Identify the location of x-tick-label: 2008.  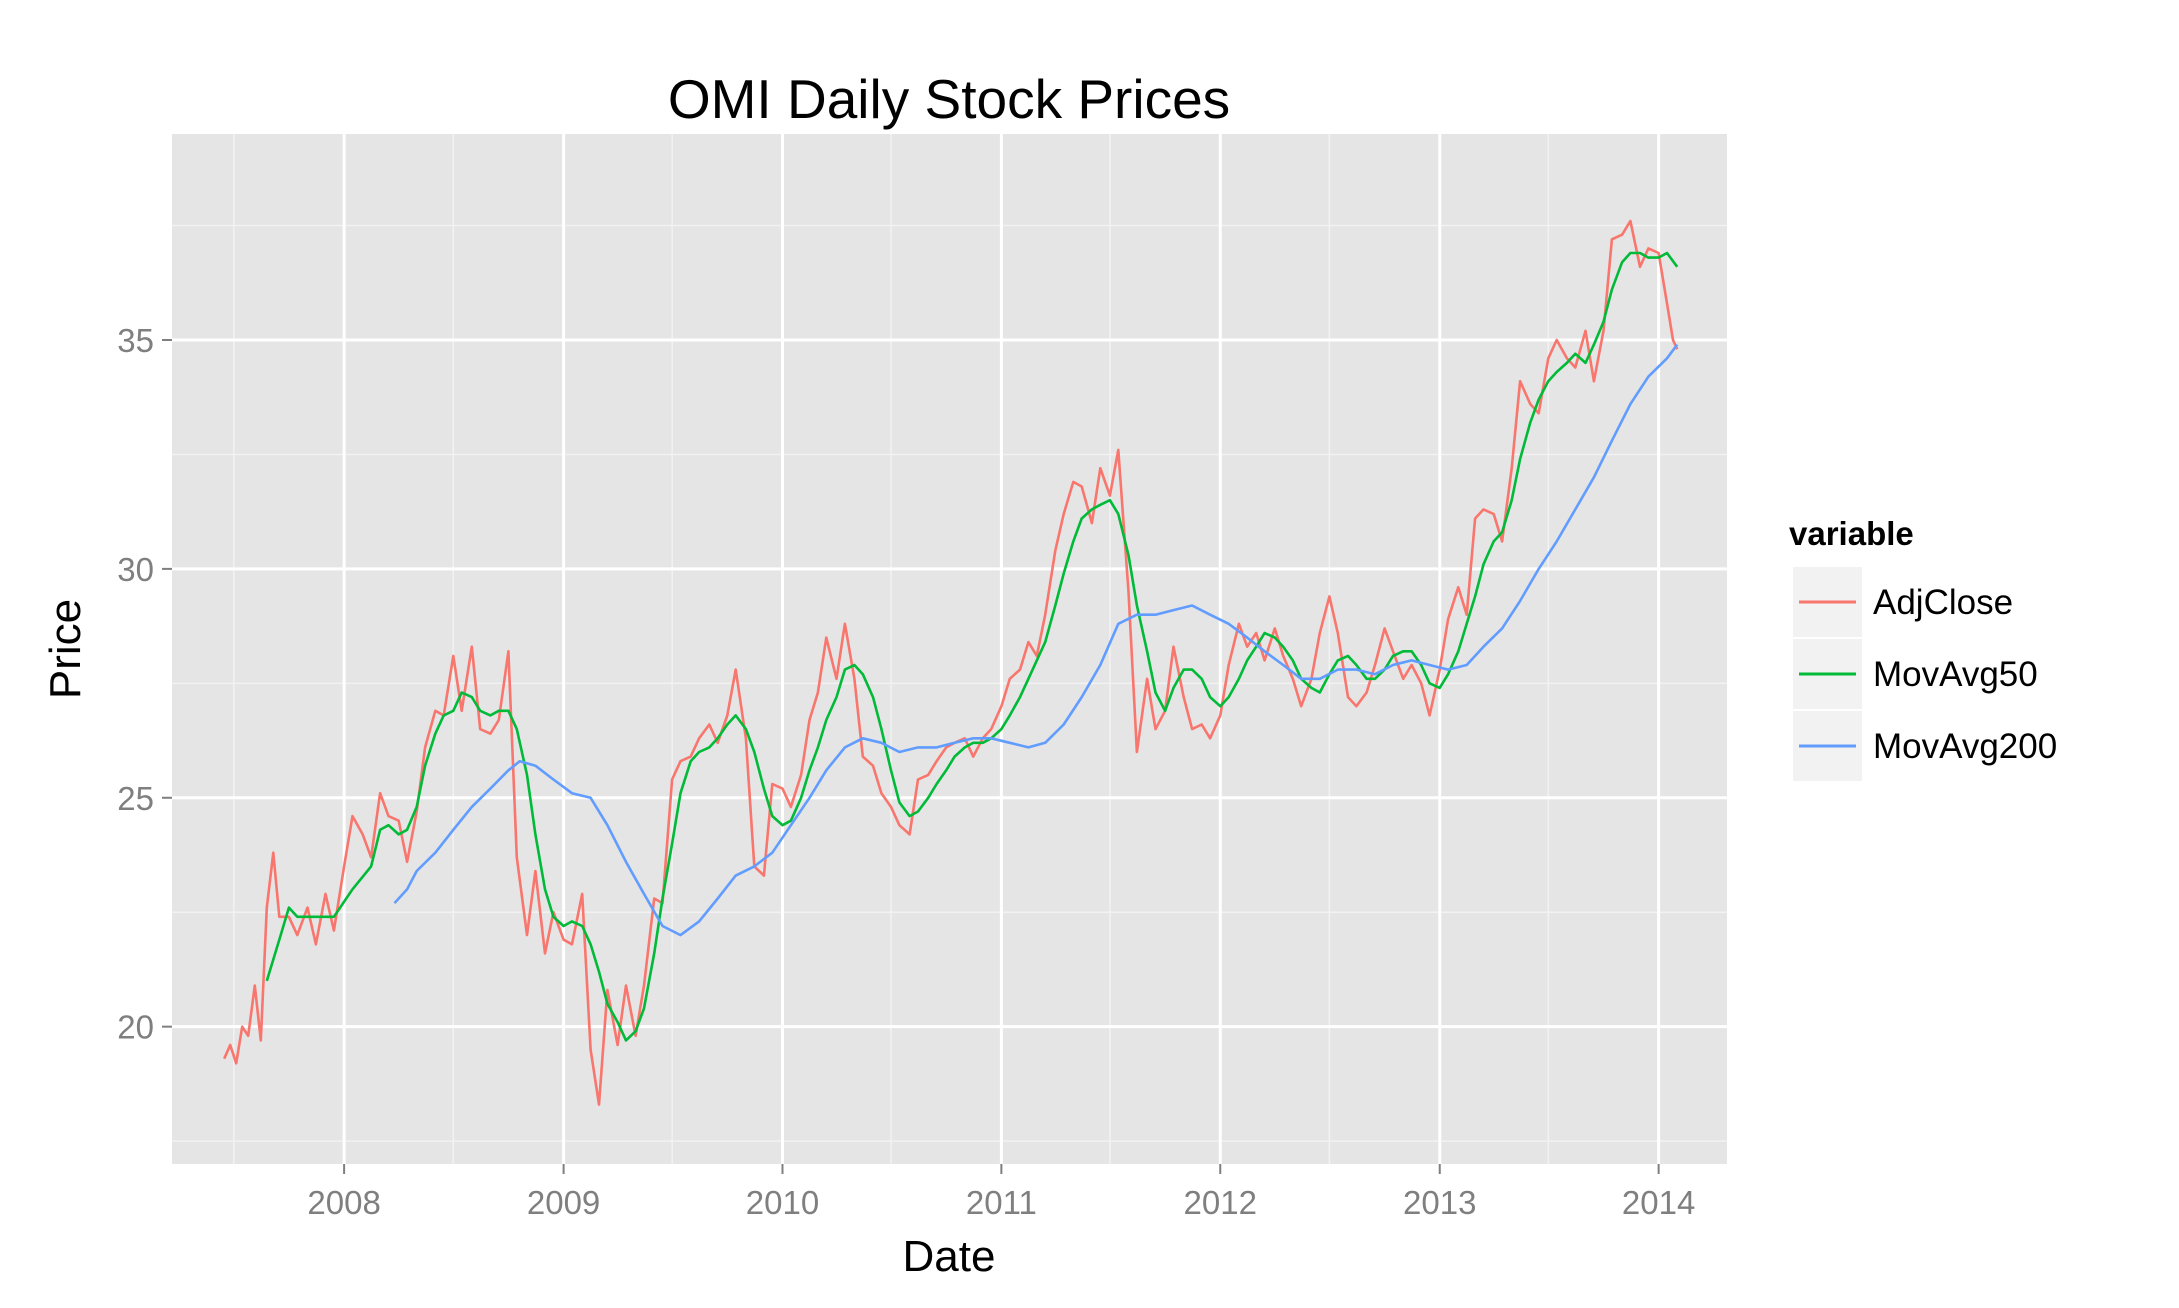
(343, 1202).